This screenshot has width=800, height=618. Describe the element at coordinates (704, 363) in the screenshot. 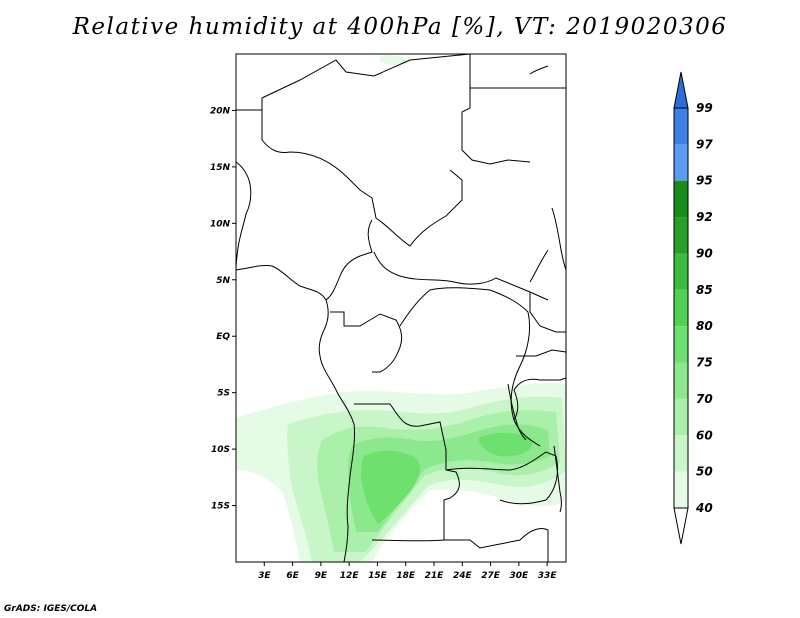

I see `colorbar-label: 75` at that location.